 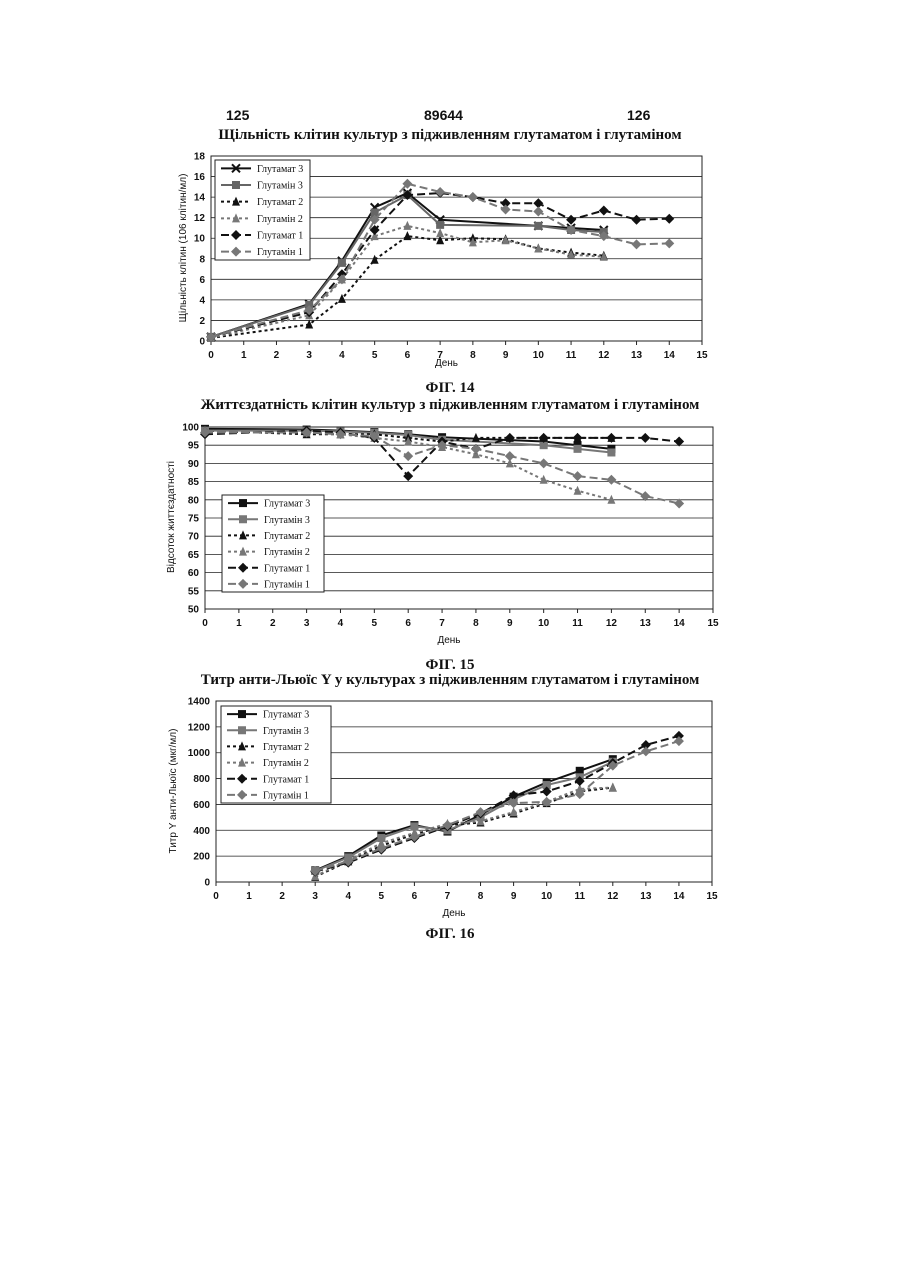 I want to click on y-tick-label: 12, so click(x=200, y=218).